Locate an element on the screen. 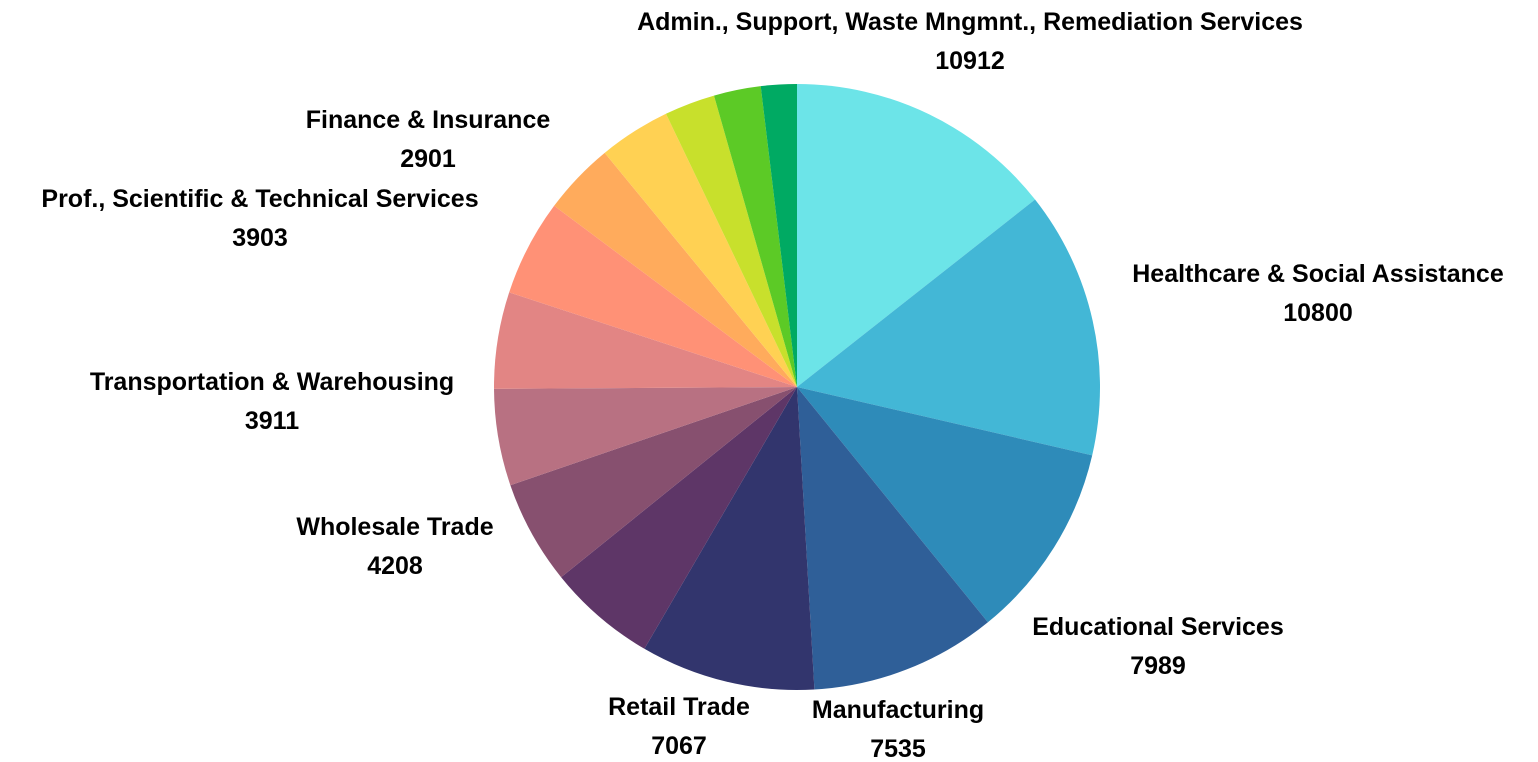 The width and height of the screenshot is (1538, 762). slice-label: Manufacturing is located at coordinates (898, 710).